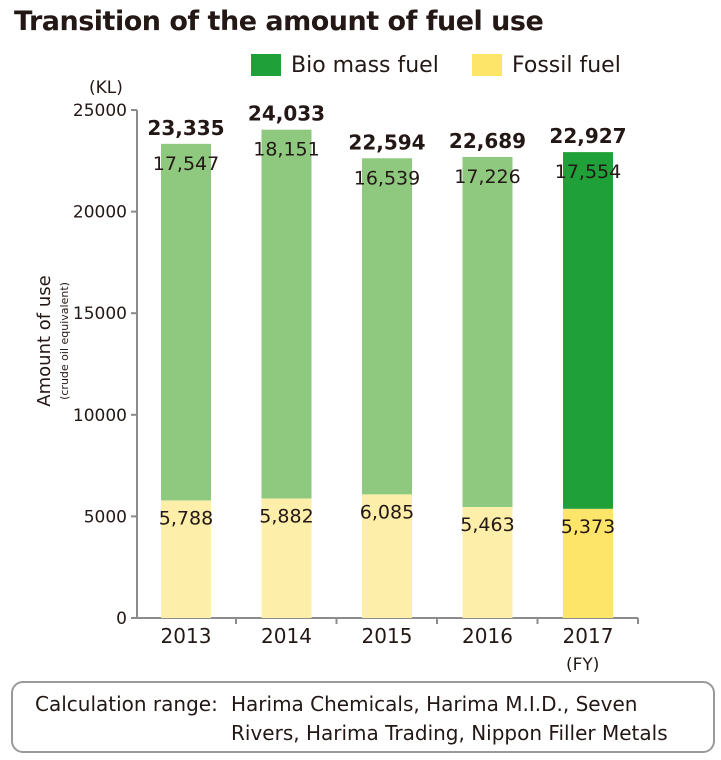 The width and height of the screenshot is (721, 760). What do you see at coordinates (487, 525) in the screenshot?
I see `fossil-value-label-2016: 5,463` at bounding box center [487, 525].